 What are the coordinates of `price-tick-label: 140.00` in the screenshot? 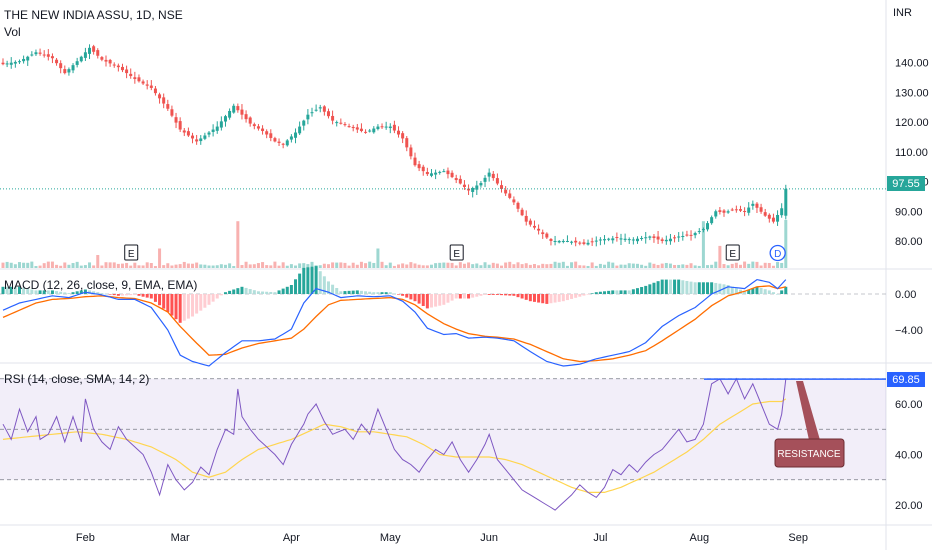 It's located at (912, 64).